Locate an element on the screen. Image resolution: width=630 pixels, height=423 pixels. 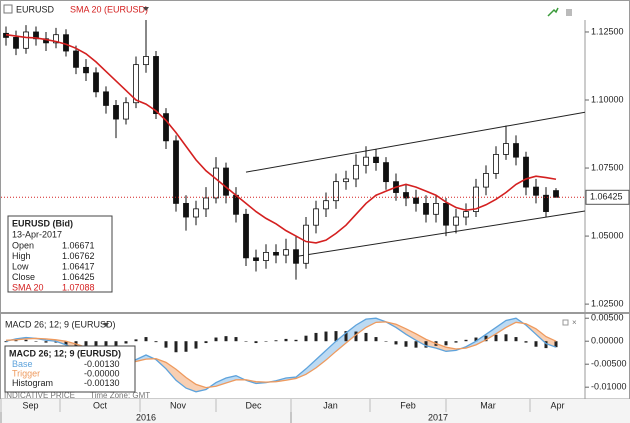
info-row-label: Open is located at coordinates (23, 245).